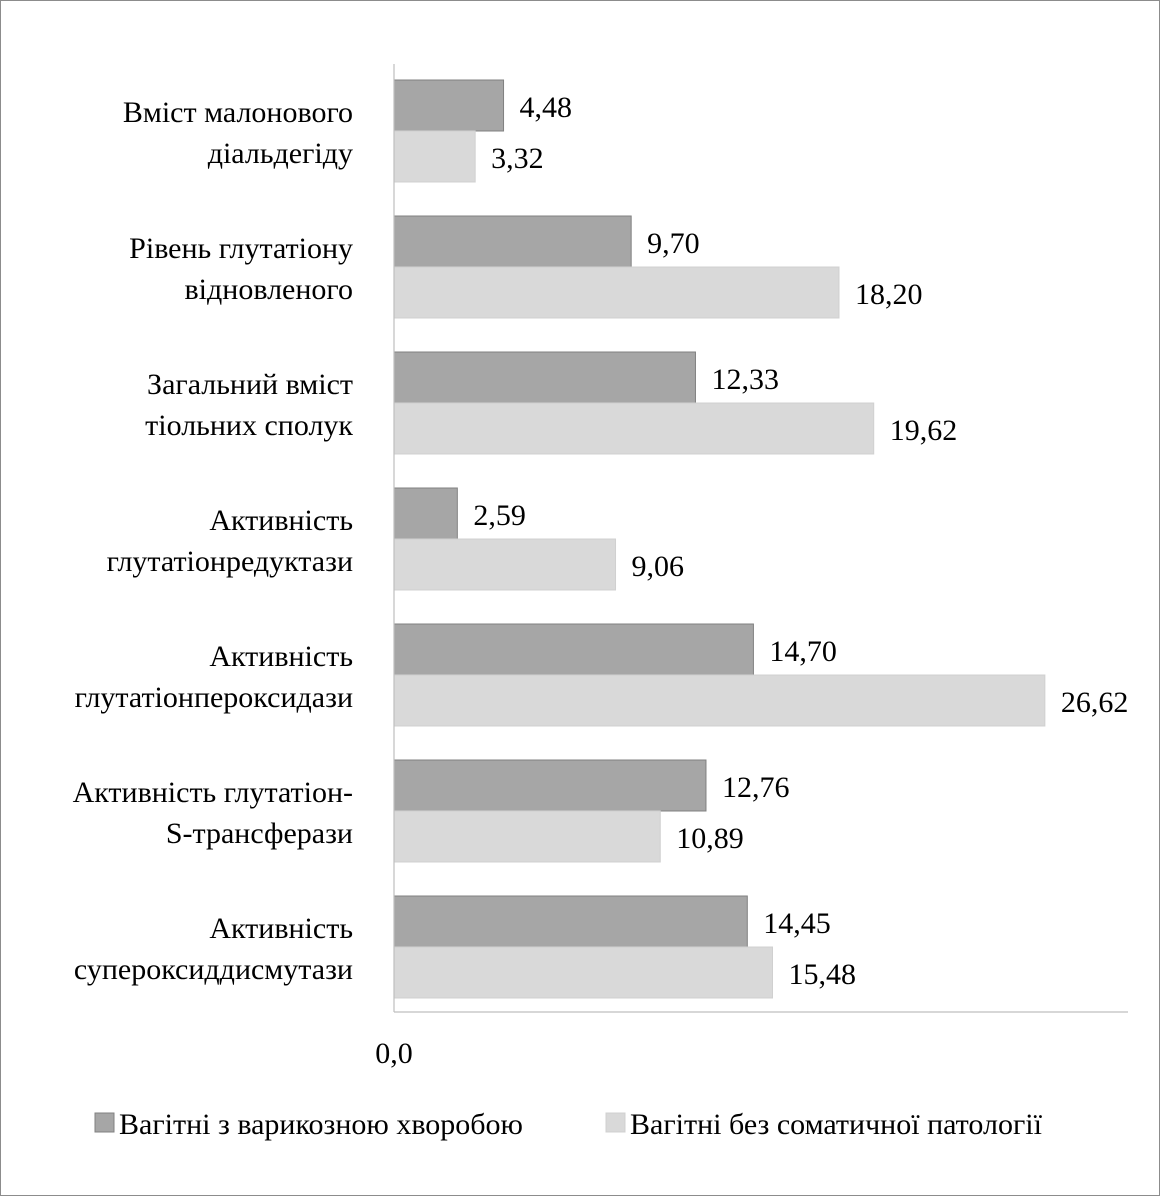 Image resolution: width=1160 pixels, height=1196 pixels. What do you see at coordinates (249, 405) in the screenshot?
I see `category-label: Загальний вміст тіольних сполук` at bounding box center [249, 405].